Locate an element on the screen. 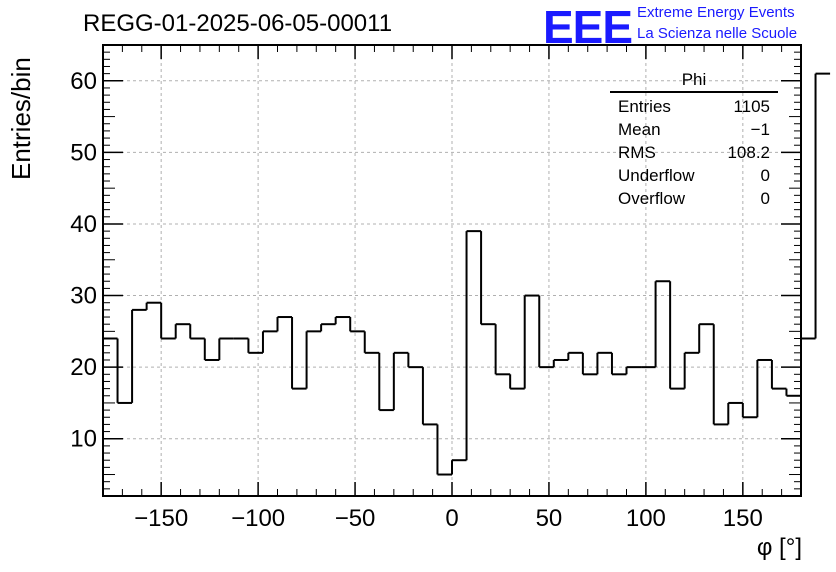 Image resolution: width=836 pixels, height=572 pixels. stats-value: 1105 is located at coordinates (751, 106).